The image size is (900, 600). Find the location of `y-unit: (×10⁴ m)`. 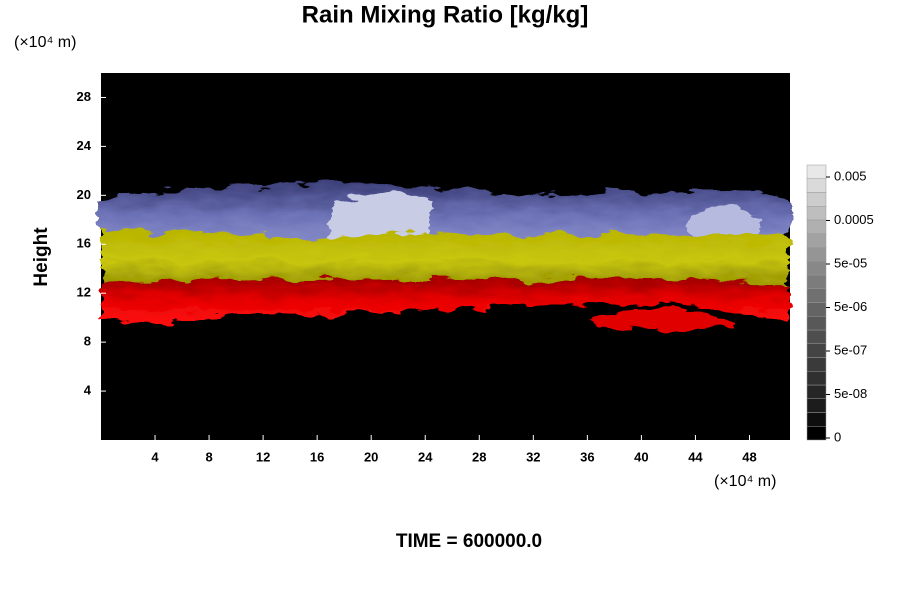

y-unit: (×10⁴ m) is located at coordinates (45, 42).